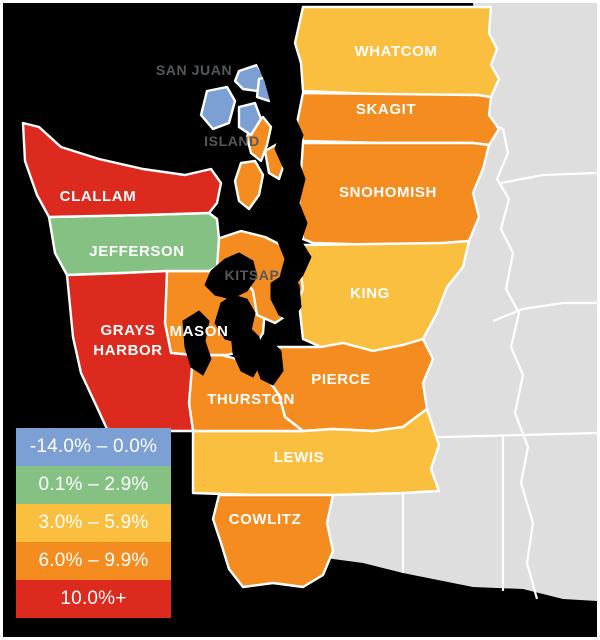 This screenshot has width=600, height=640. Describe the element at coordinates (340, 379) in the screenshot. I see `county-label-pierce: PIERCE` at that location.